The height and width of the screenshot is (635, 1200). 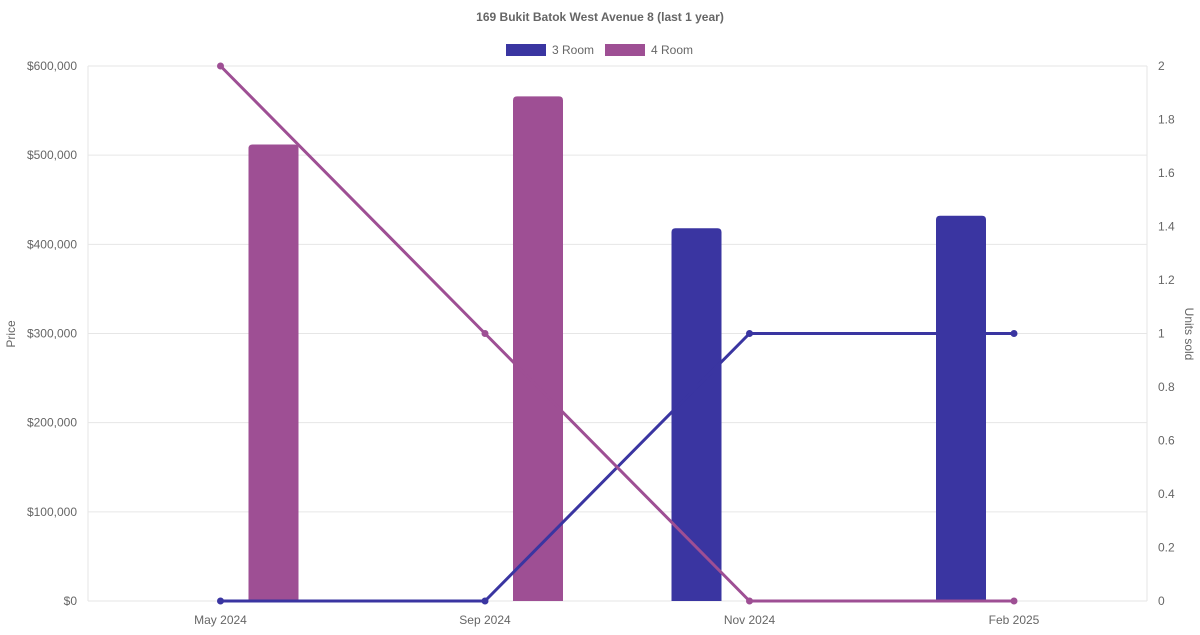 What do you see at coordinates (1166, 441) in the screenshot?
I see `y-right-tick-label: 0.6` at bounding box center [1166, 441].